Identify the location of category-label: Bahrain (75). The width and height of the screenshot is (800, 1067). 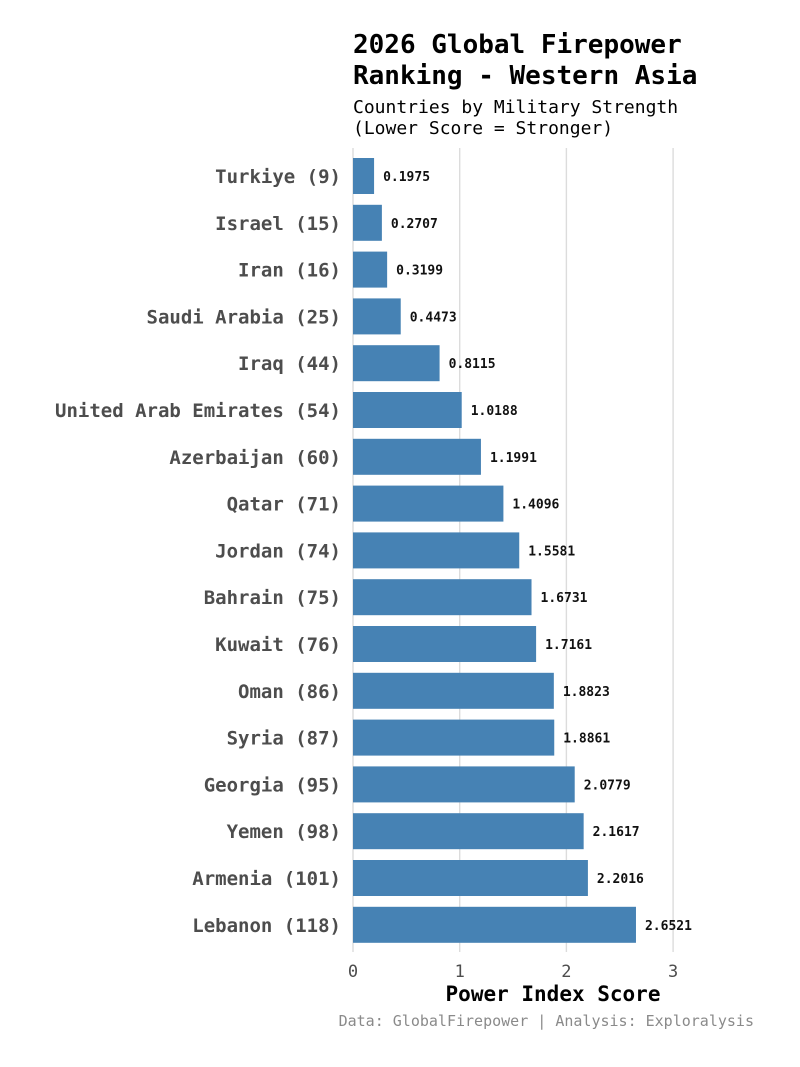
(272, 598).